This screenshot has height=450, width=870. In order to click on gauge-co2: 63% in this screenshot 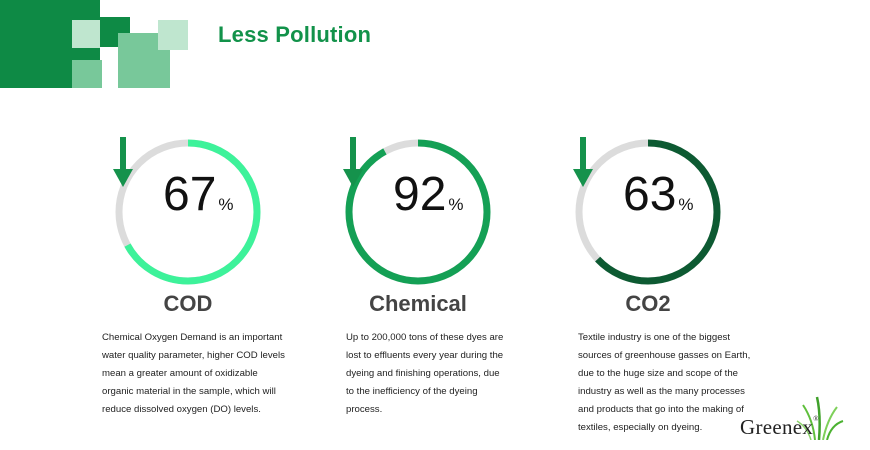, I will do `click(648, 212)`.